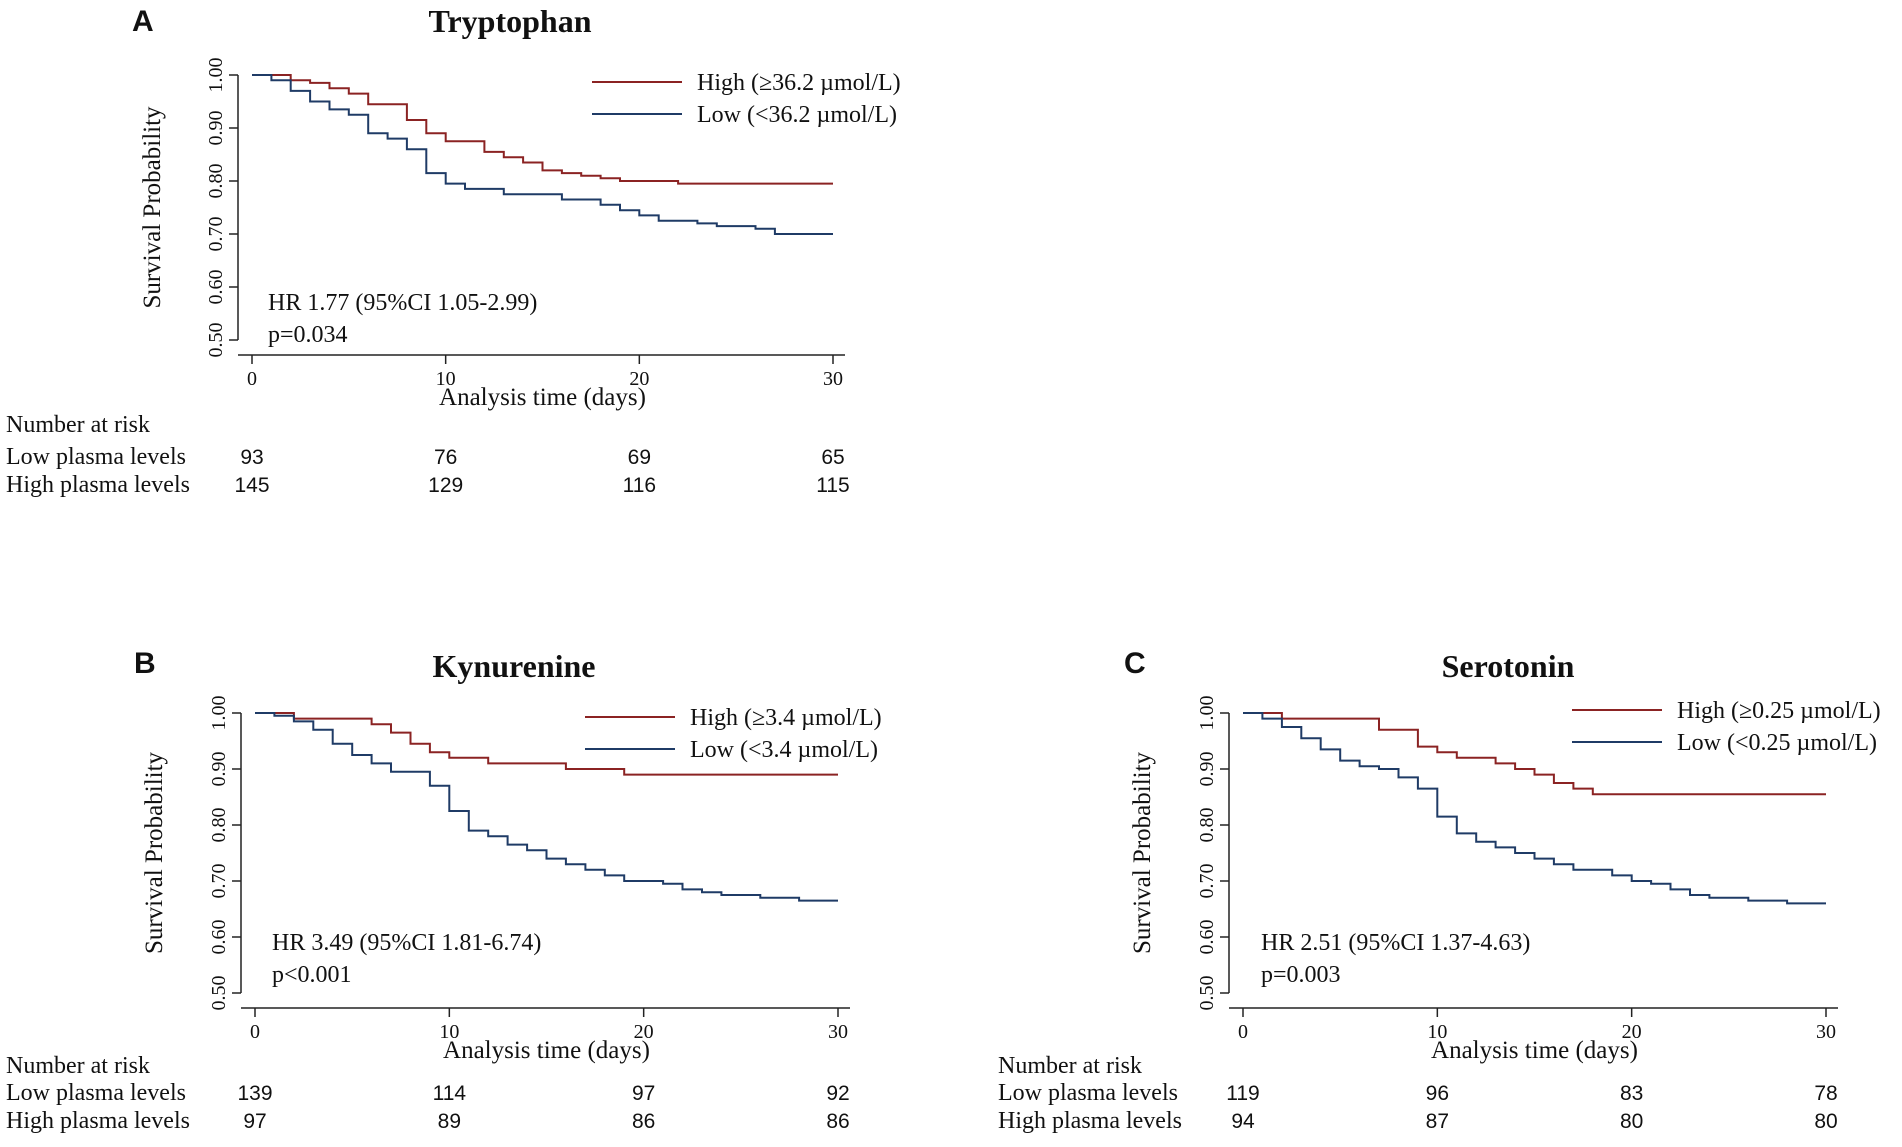 The height and width of the screenshot is (1147, 1902). What do you see at coordinates (216, 340) in the screenshot?
I see `y-tick-label-a-0: 0.50` at bounding box center [216, 340].